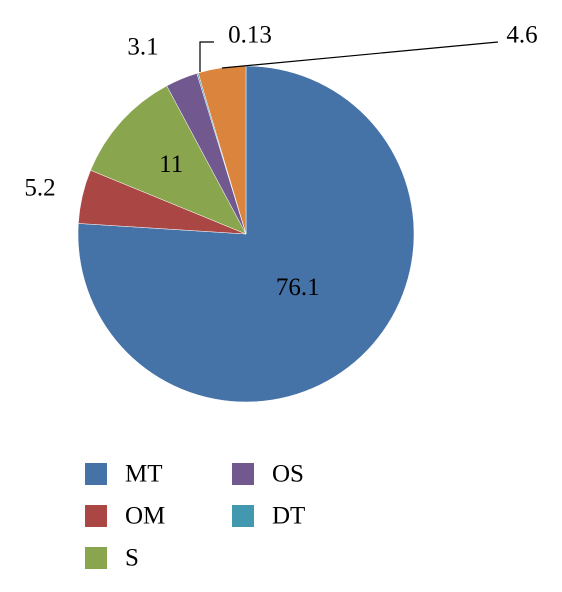 This screenshot has width=562, height=592. What do you see at coordinates (288, 516) in the screenshot?
I see `legend-label: DT` at bounding box center [288, 516].